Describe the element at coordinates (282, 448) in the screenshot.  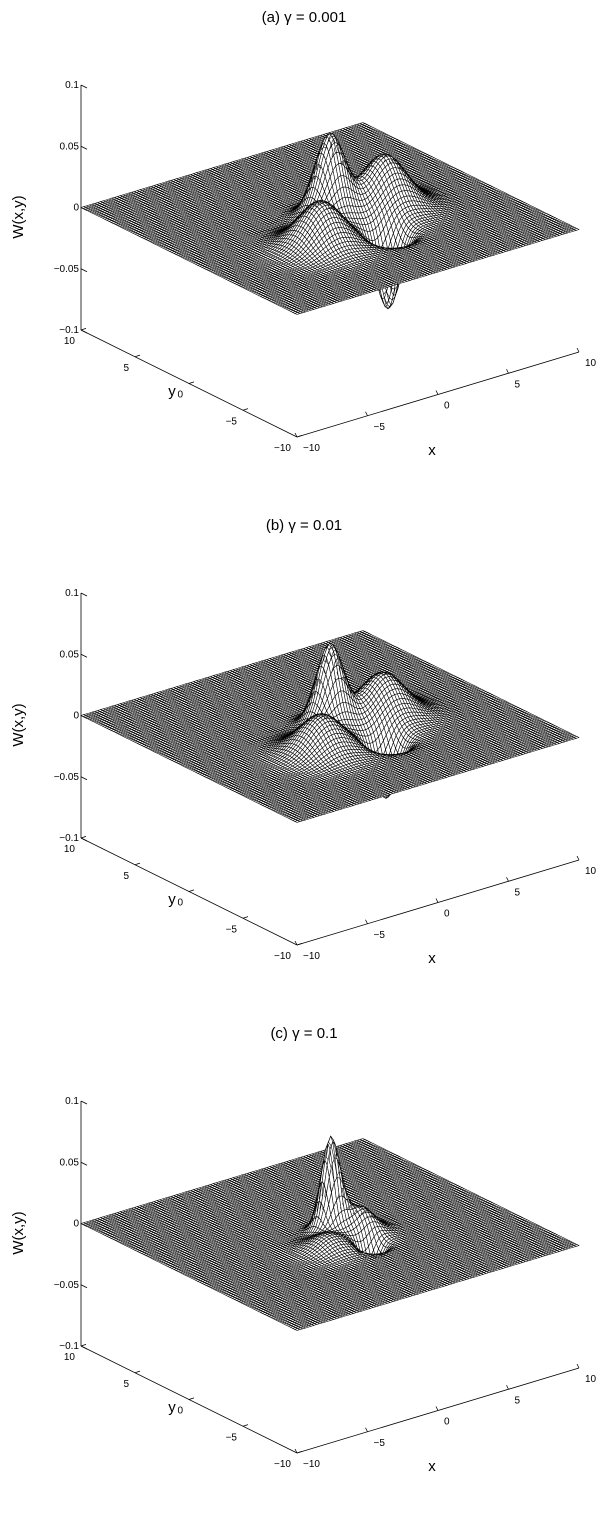
I see `y-tick-label: −10` at that location.